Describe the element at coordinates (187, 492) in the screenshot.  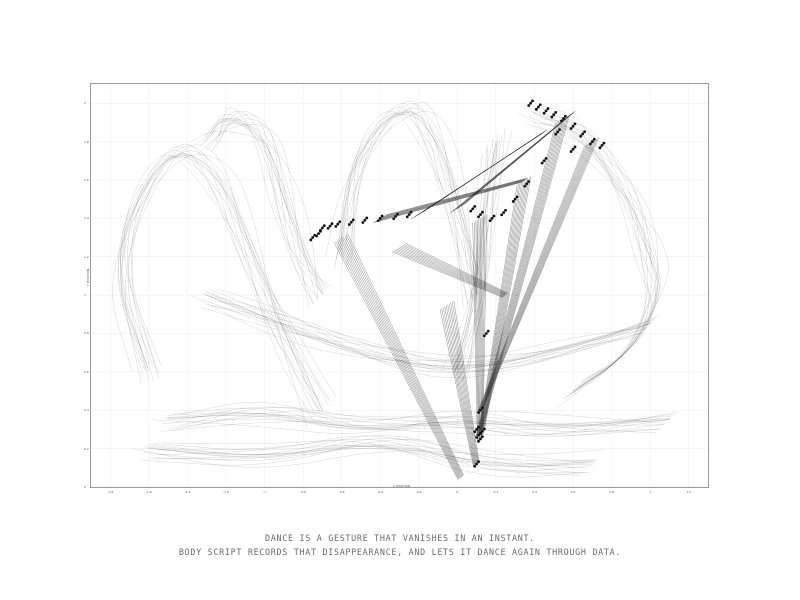
I see `x-tick-label: -1.4` at that location.